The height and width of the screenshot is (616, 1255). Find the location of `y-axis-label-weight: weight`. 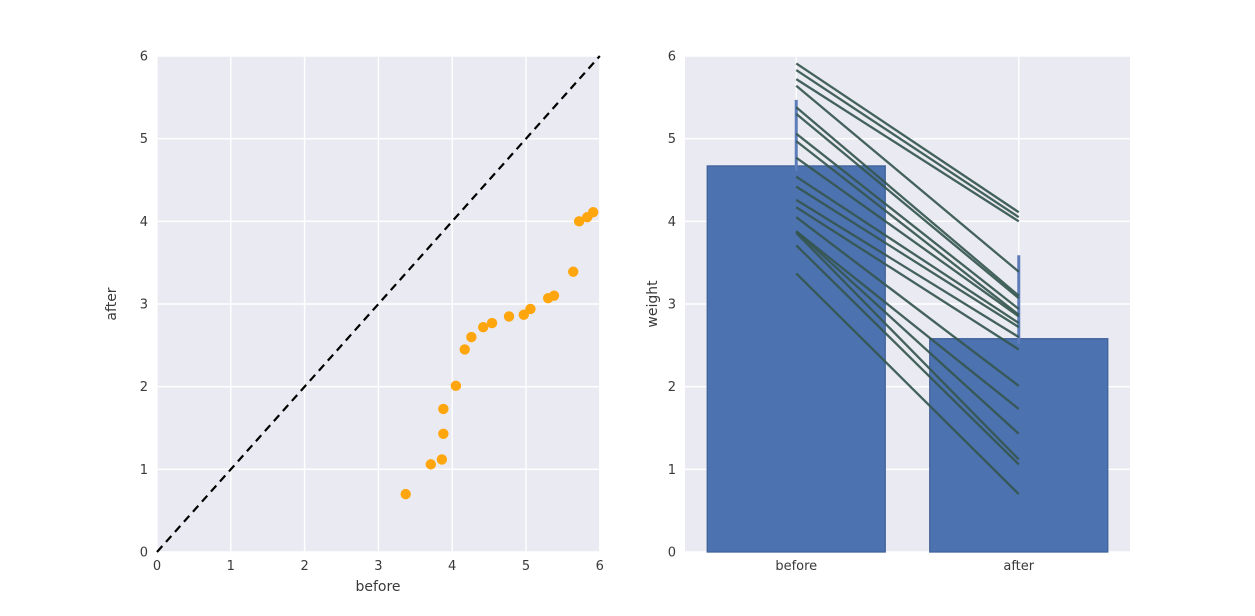

y-axis-label-weight: weight is located at coordinates (653, 304).